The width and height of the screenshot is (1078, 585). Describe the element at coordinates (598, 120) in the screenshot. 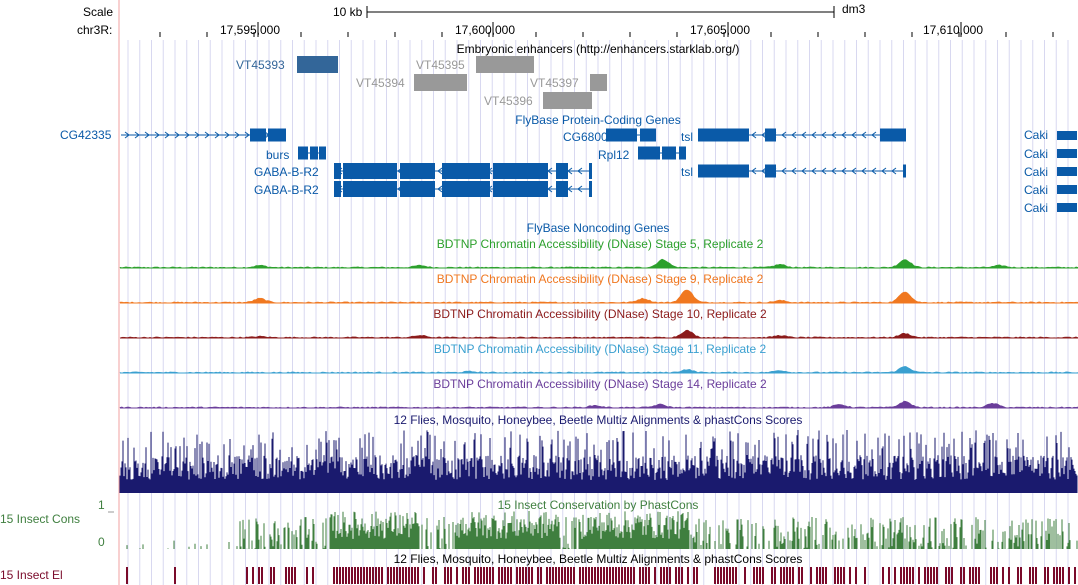

I see `flybase-protein-track-title: FlyBase Protein-Coding Genes` at that location.